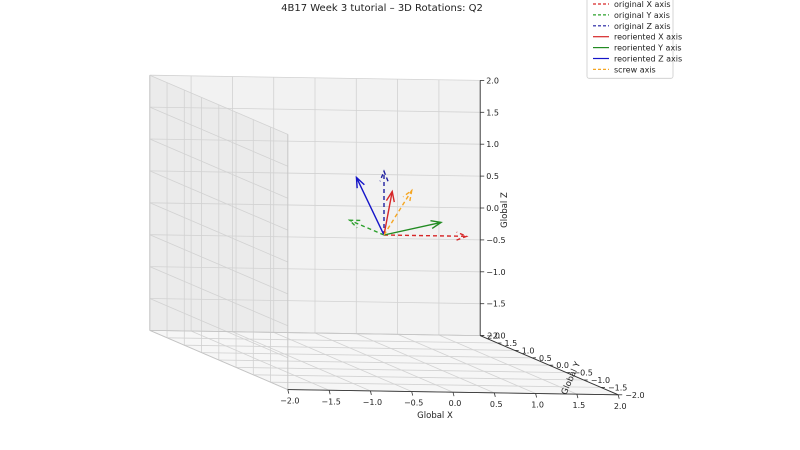 This screenshot has width=800, height=450. Describe the element at coordinates (545, 358) in the screenshot. I see `y-tick-label: 0.5` at that location.